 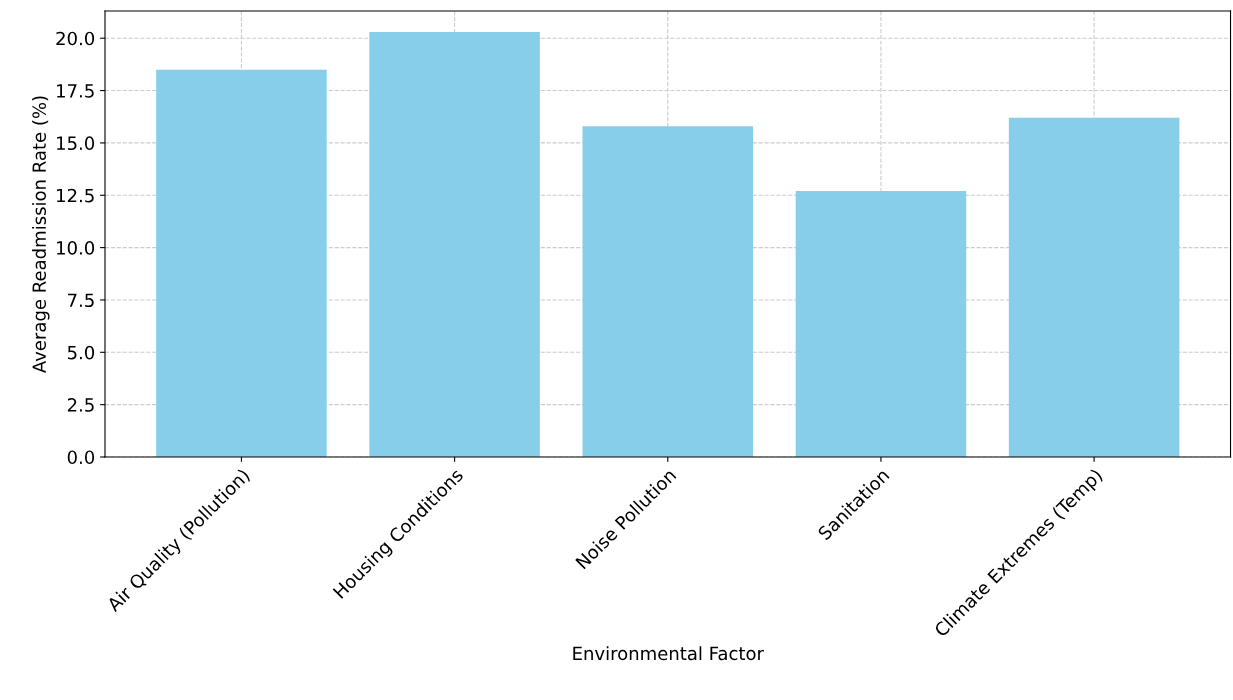 What do you see at coordinates (76, 248) in the screenshot?
I see `y-tick-label: 10.0` at bounding box center [76, 248].